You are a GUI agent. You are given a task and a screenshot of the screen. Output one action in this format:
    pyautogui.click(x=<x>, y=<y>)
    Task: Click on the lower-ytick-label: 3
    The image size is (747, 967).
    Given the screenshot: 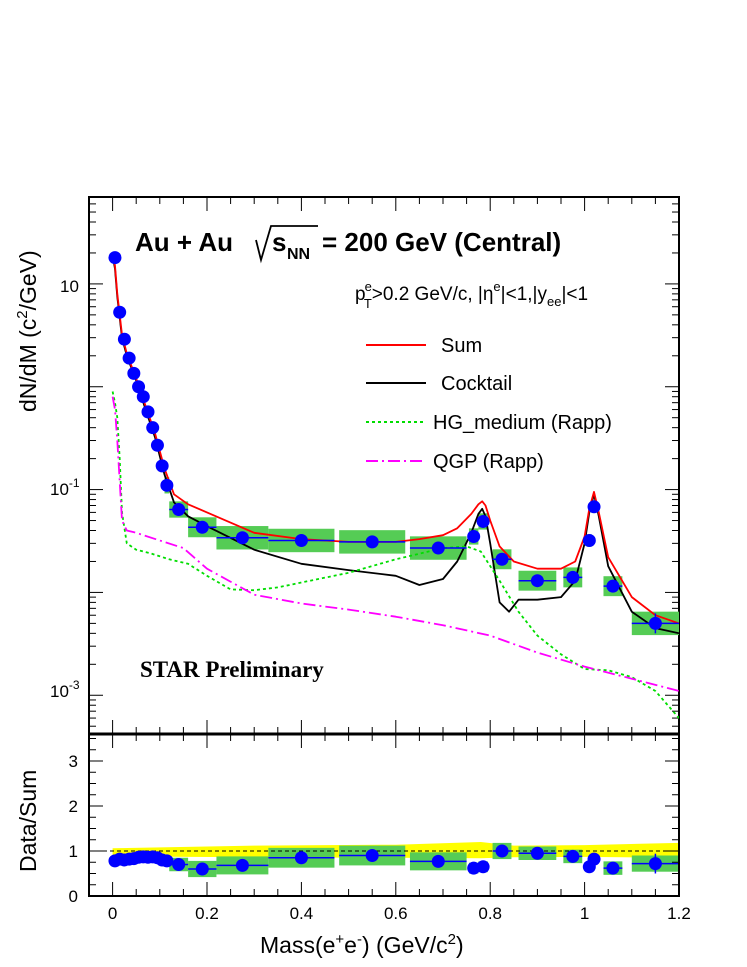 What is the action you would take?
    pyautogui.click(x=73, y=761)
    